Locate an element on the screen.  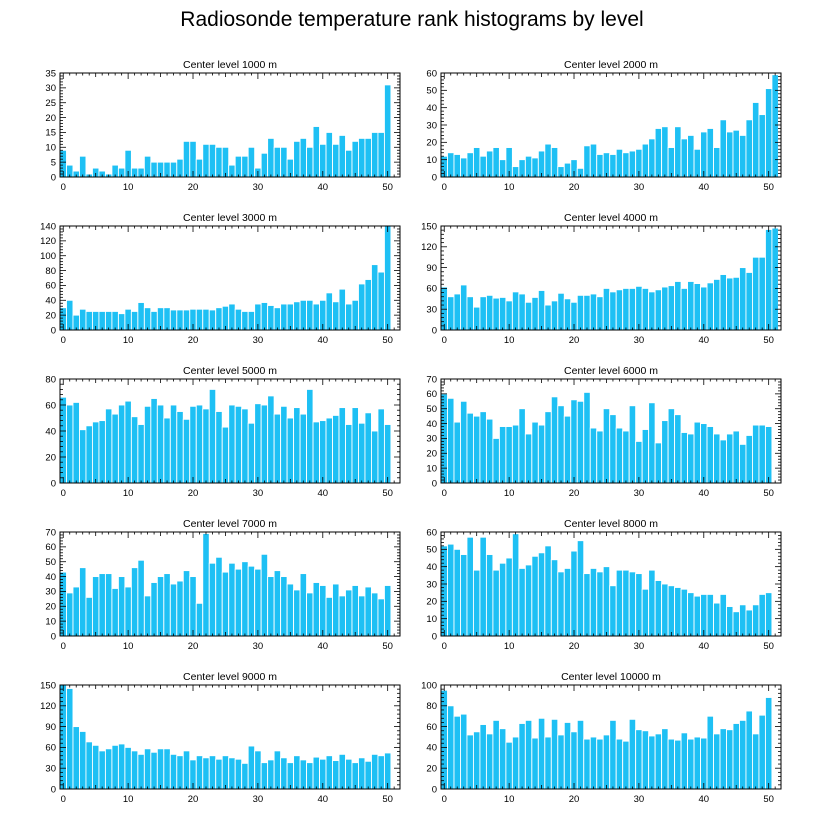
panel-title: Center level 8000 m is located at coordinates (611, 524).